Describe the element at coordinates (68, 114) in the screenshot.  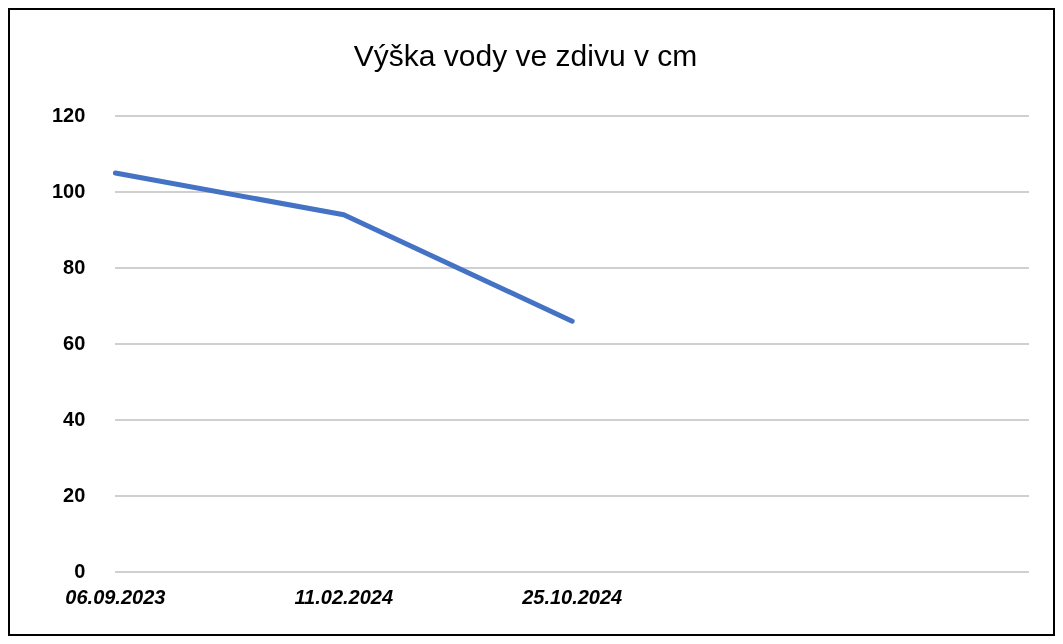
I see `y-tick-label: 120` at that location.